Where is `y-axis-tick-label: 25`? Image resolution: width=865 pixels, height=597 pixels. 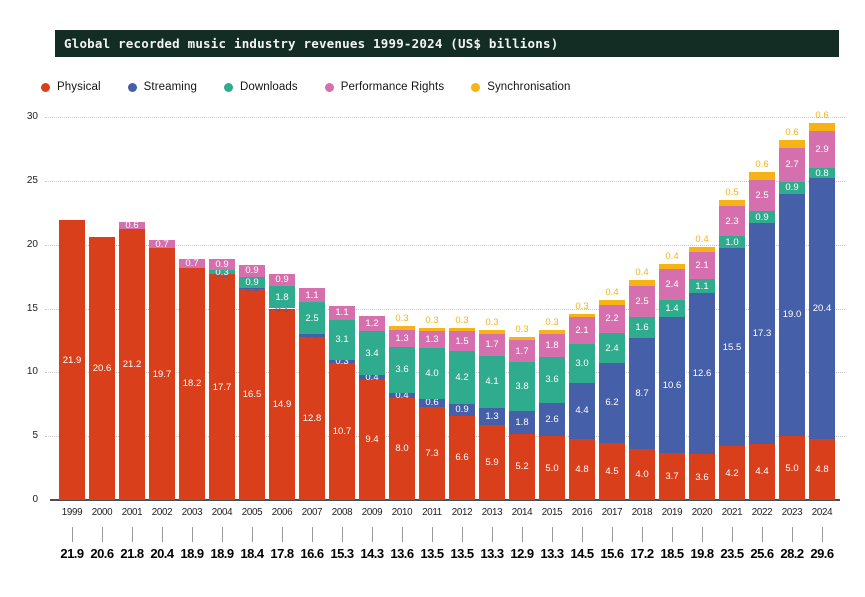 y-axis-tick-label: 25 is located at coordinates (32, 180).